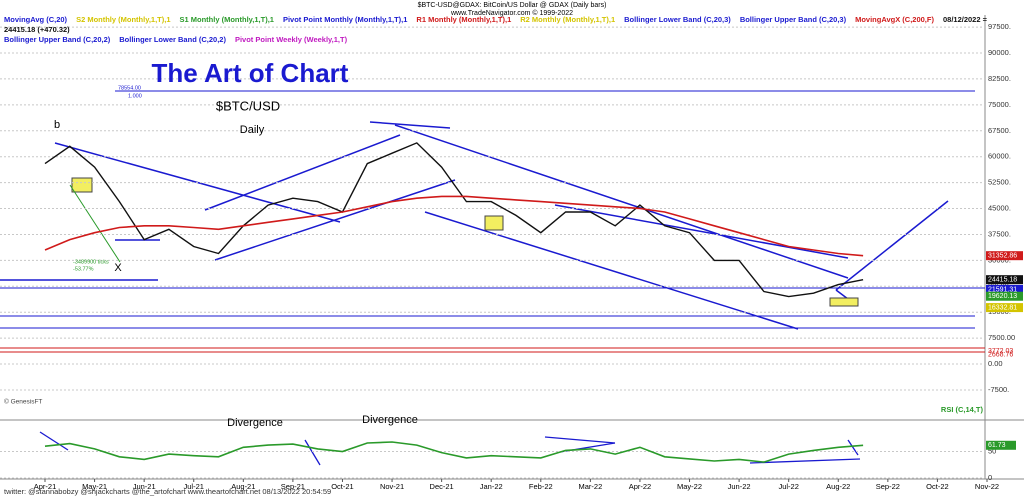  I want to click on price-label: 31352.86, so click(1002, 256).